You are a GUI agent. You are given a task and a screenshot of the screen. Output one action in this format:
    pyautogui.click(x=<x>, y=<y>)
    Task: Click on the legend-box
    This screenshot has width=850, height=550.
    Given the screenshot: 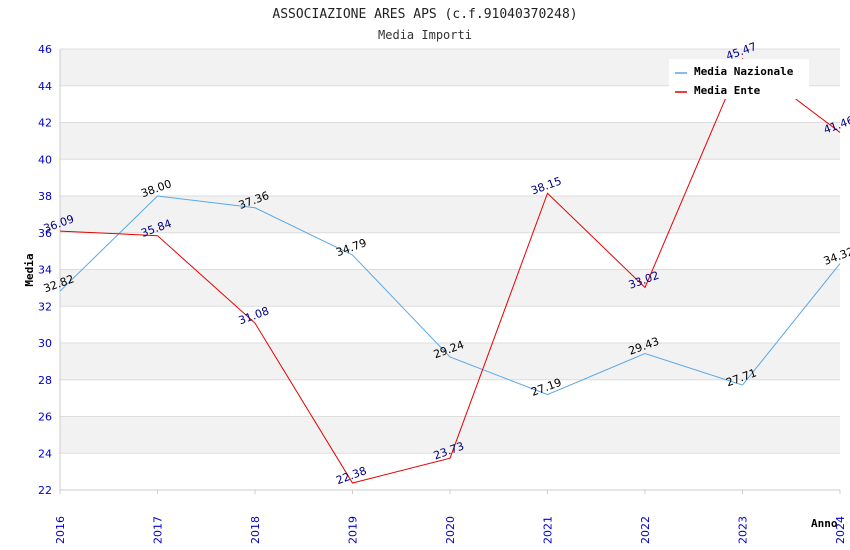 What is the action you would take?
    pyautogui.click(x=739, y=79)
    